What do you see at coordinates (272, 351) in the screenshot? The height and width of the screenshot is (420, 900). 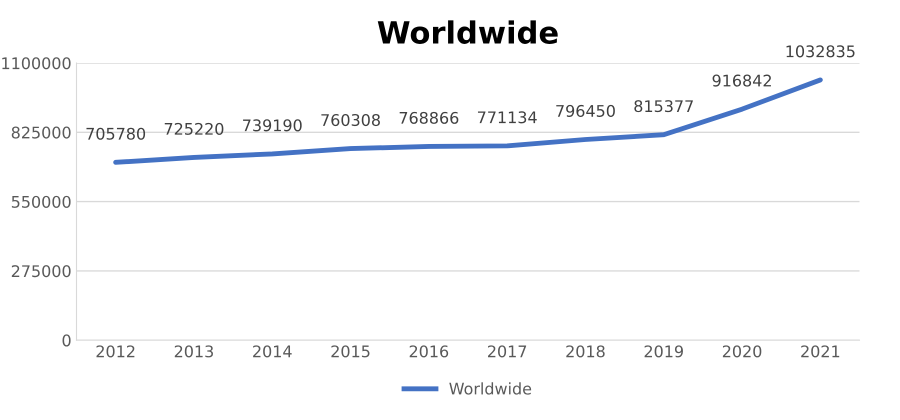 I see `x-tick-label: 2014` at bounding box center [272, 351].